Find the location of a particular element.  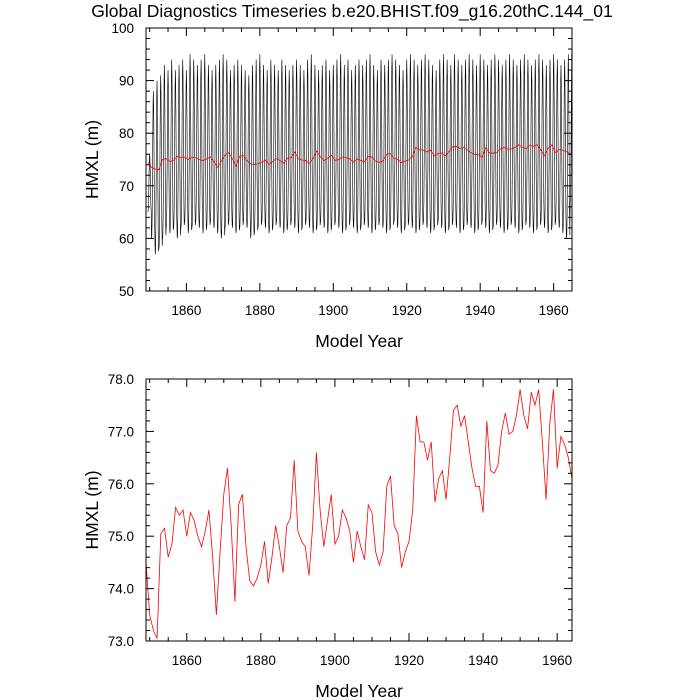

annual-mean-line is located at coordinates (360, 157).